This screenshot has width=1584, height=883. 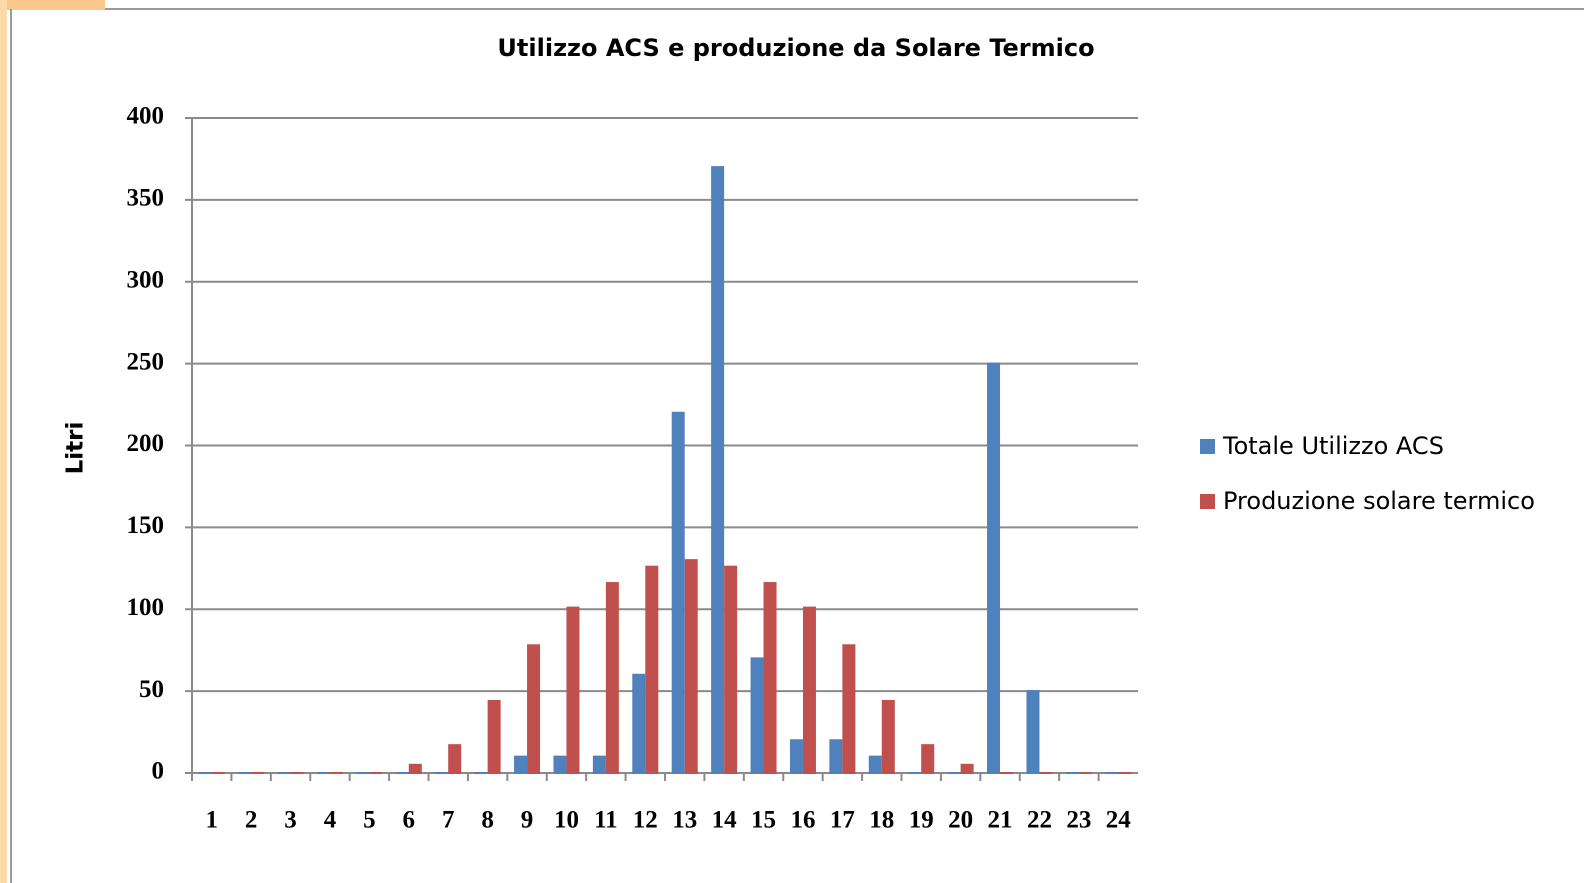 I want to click on x-tick-label: 8, so click(x=487, y=820).